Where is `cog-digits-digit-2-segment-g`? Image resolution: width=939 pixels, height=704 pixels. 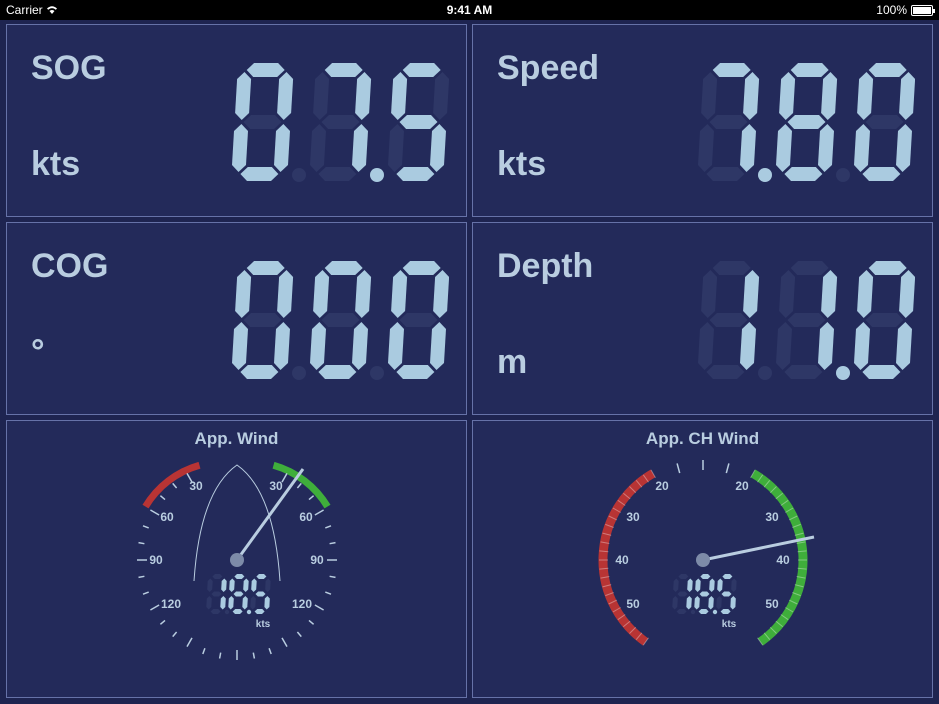
cog-digits-digit-2-segment-g is located at coordinates (418, 320).